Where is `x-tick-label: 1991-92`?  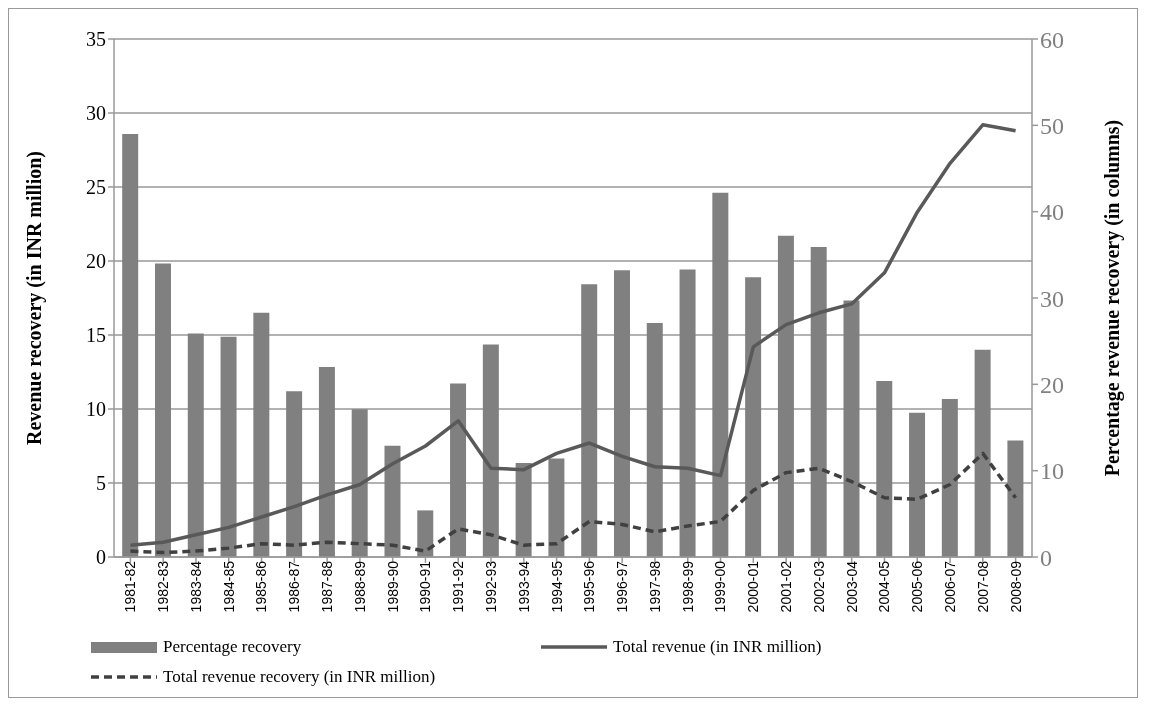
x-tick-label: 1991-92 is located at coordinates (458, 586).